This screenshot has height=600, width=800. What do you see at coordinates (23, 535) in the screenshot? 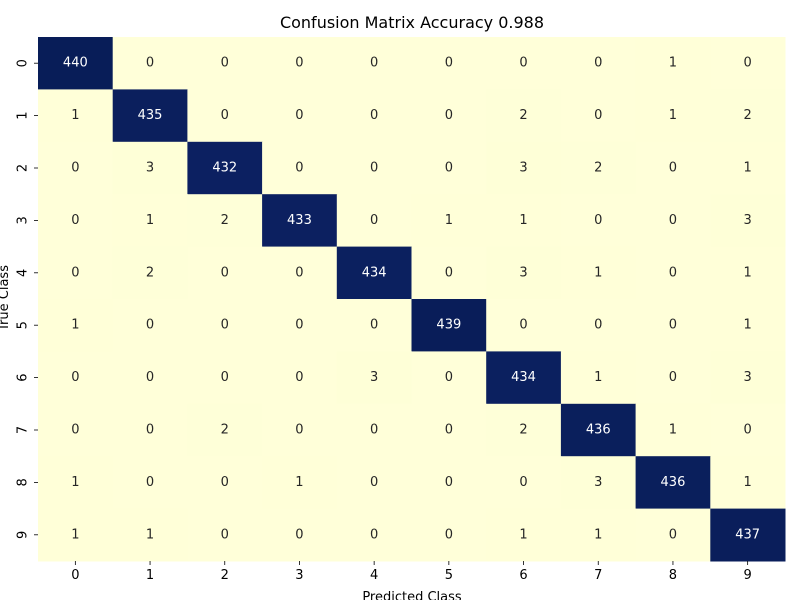
I see `y-tick-label: 9` at bounding box center [23, 535].